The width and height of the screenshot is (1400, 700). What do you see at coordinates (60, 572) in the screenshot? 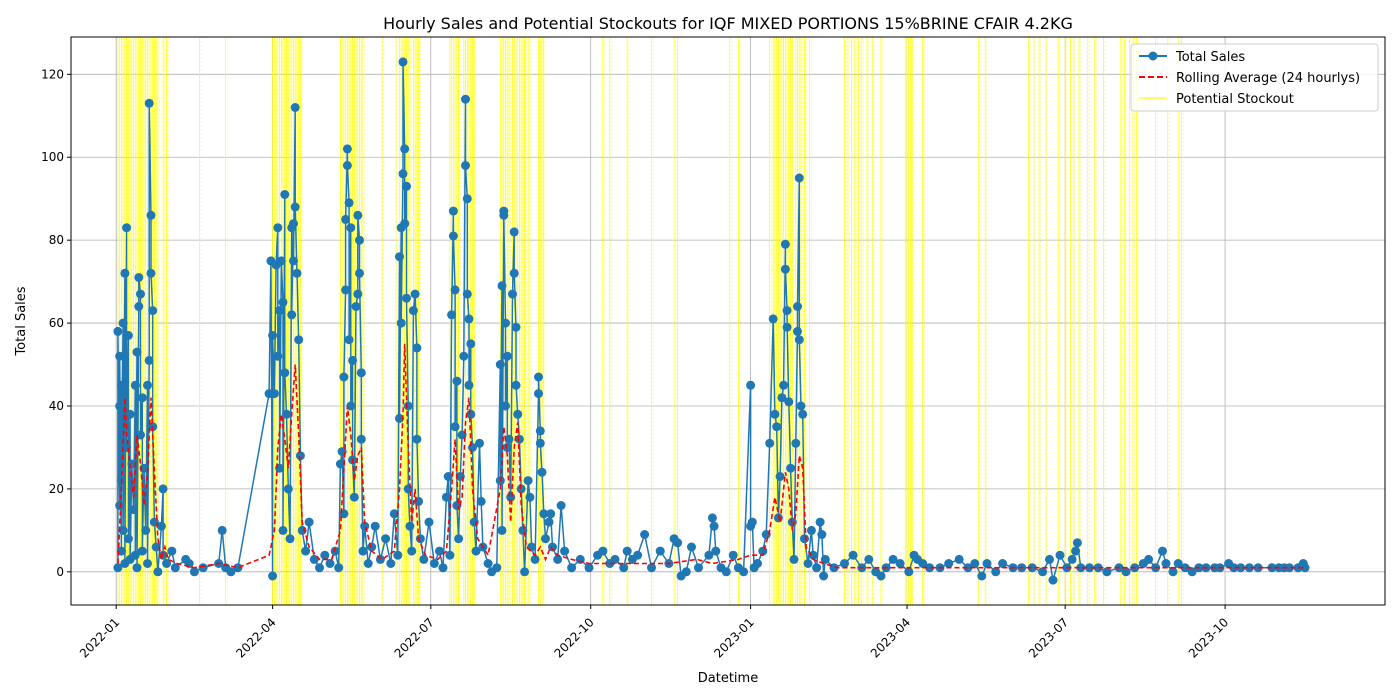
I see `y-tick-label: 0` at bounding box center [60, 572].